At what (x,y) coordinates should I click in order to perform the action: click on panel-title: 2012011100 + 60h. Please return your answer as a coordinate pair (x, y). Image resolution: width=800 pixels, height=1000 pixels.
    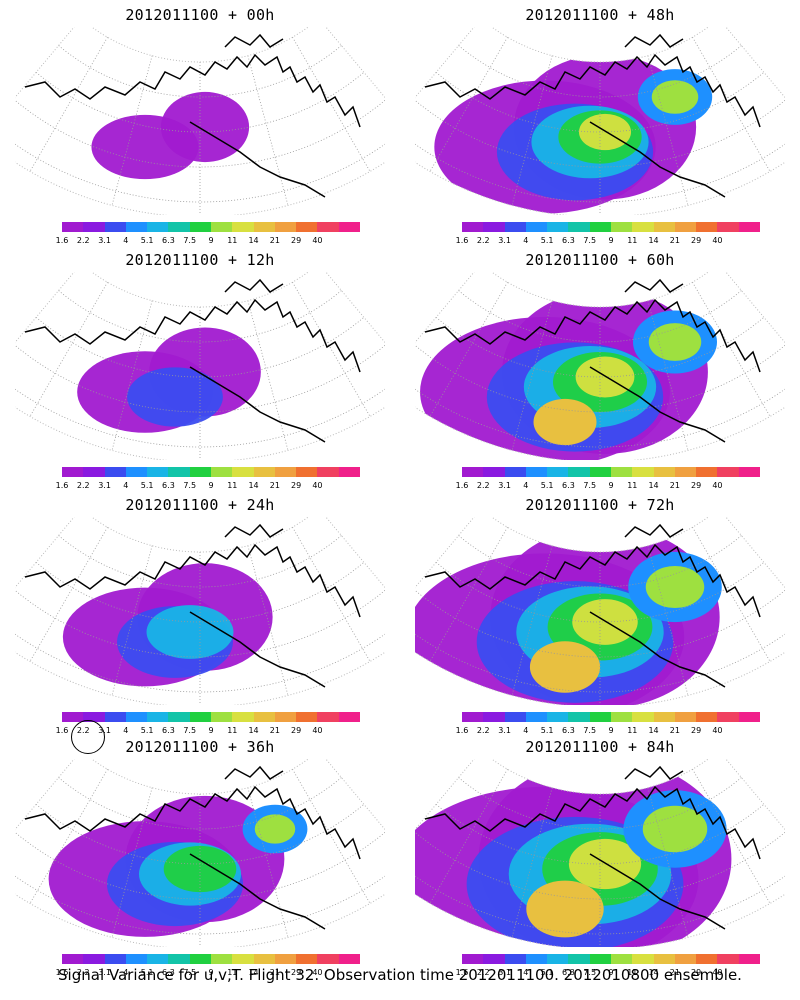
    Looking at the image, I should click on (600, 260).